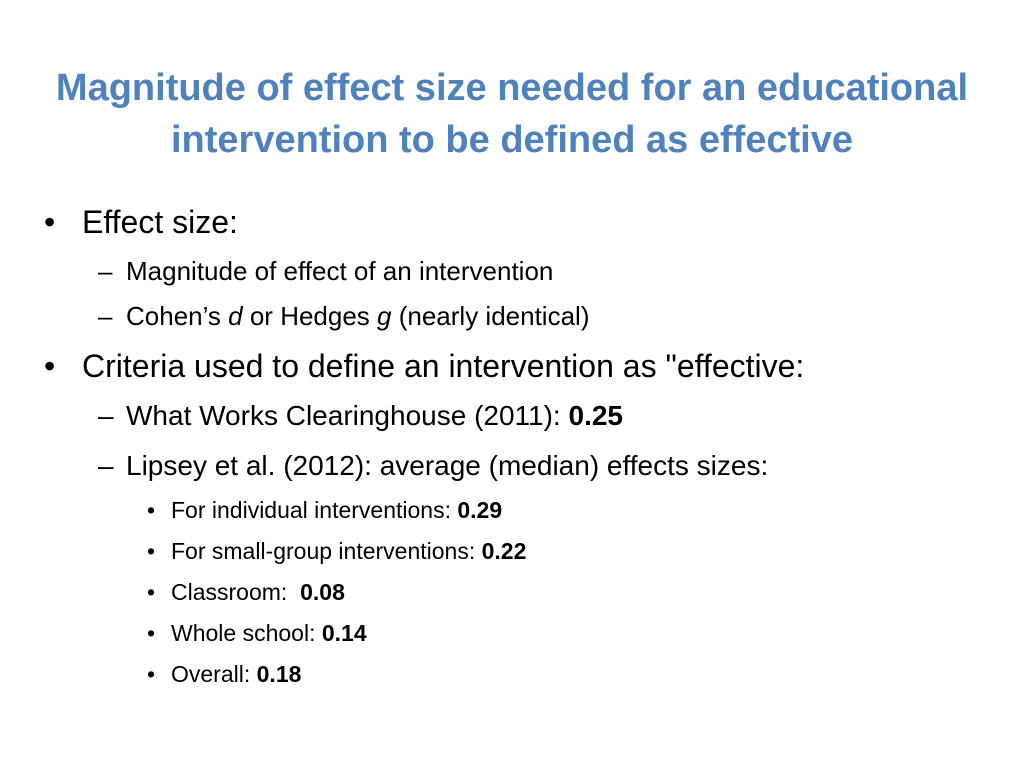 The height and width of the screenshot is (768, 1024). Describe the element at coordinates (326, 551) in the screenshot. I see `small-group-label: For small-group interventions:` at that location.